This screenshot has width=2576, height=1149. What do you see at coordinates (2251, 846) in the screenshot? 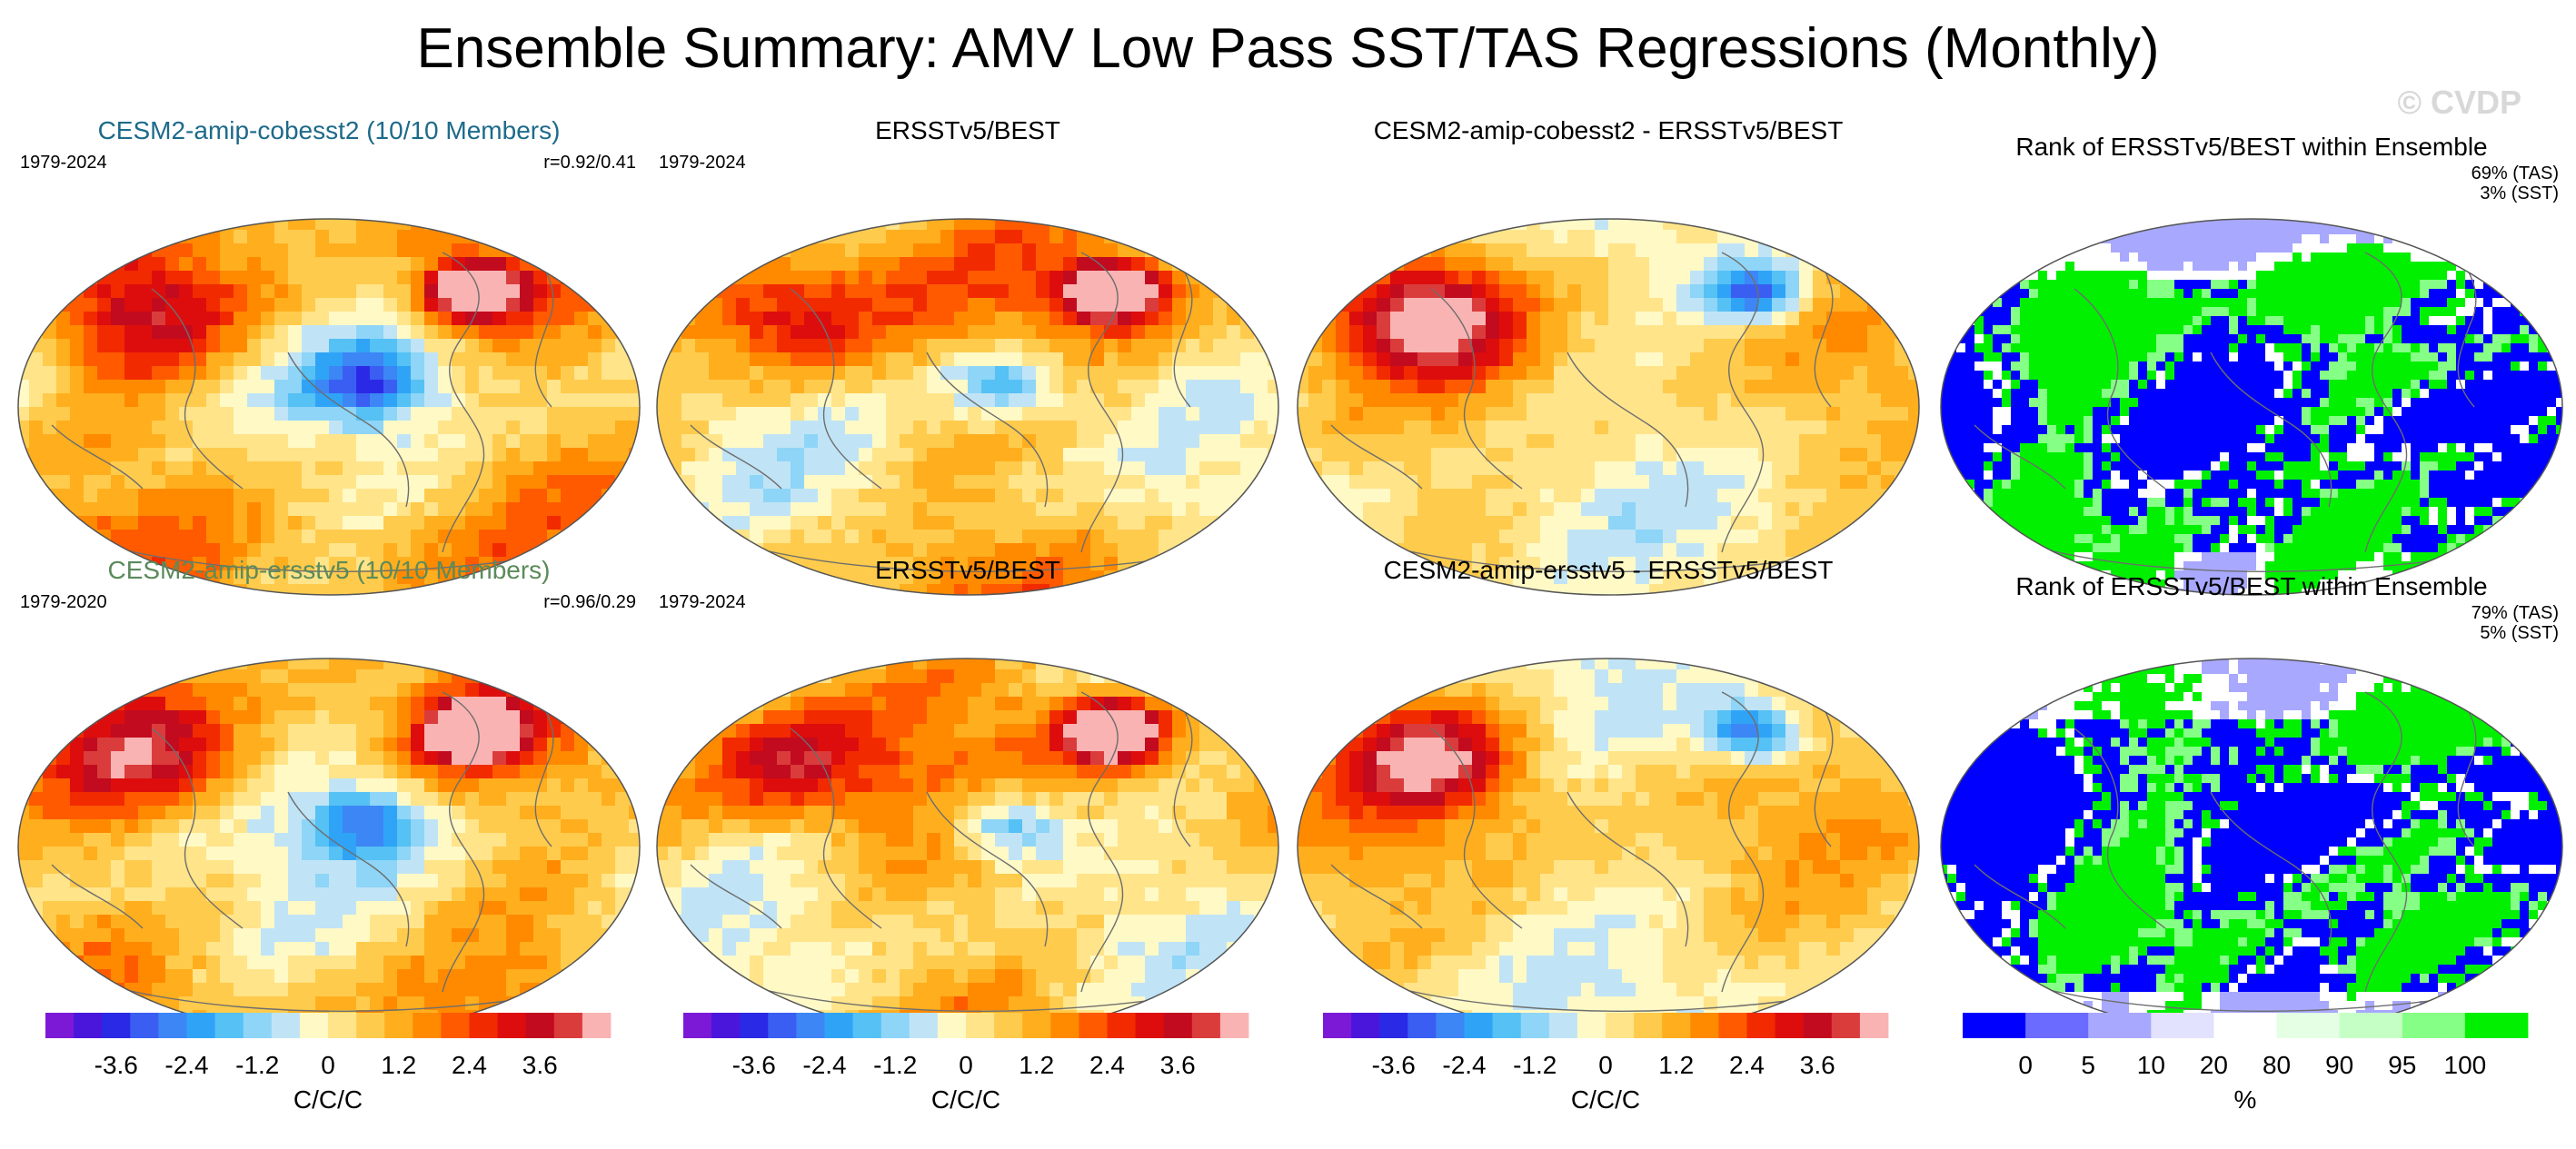
I see `robinson-map-row2-col4` at bounding box center [2251, 846].